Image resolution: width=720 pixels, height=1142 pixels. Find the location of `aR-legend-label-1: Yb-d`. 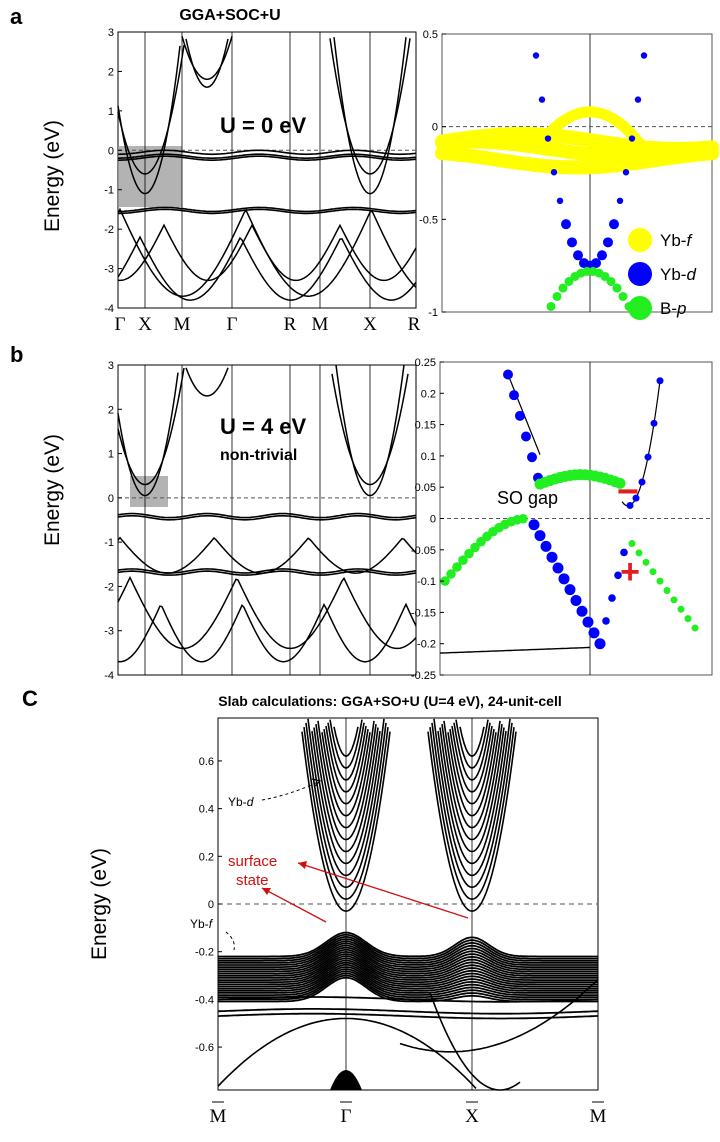

aR-legend-label-1: Yb-d is located at coordinates (678, 274).